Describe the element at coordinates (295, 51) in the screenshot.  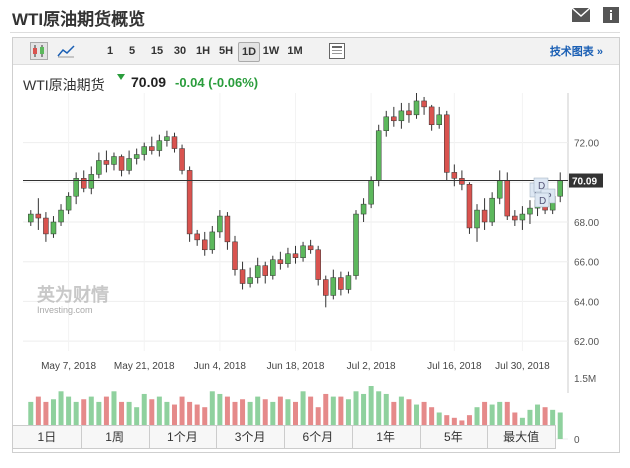
I see `interval-1m-button: 1M` at that location.